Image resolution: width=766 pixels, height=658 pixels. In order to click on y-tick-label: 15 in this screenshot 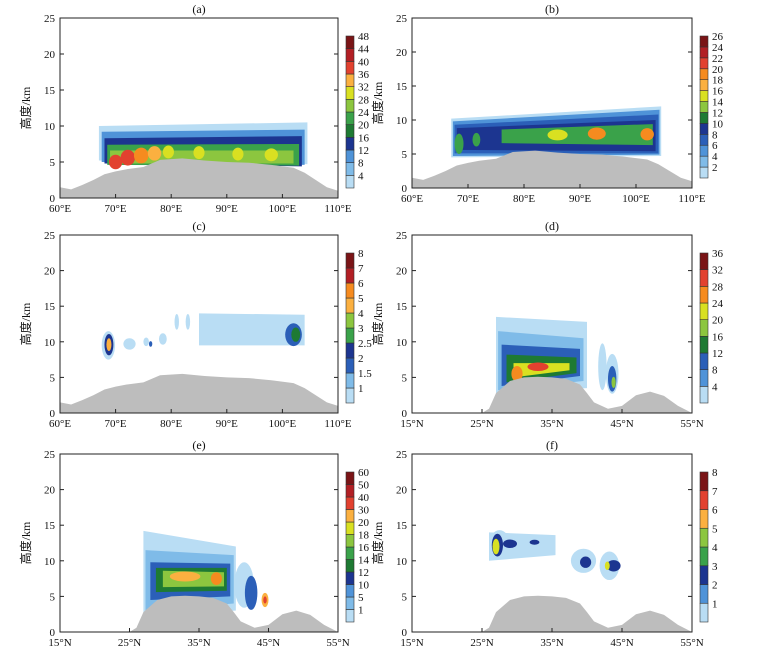, I will do `click(50, 91)`.